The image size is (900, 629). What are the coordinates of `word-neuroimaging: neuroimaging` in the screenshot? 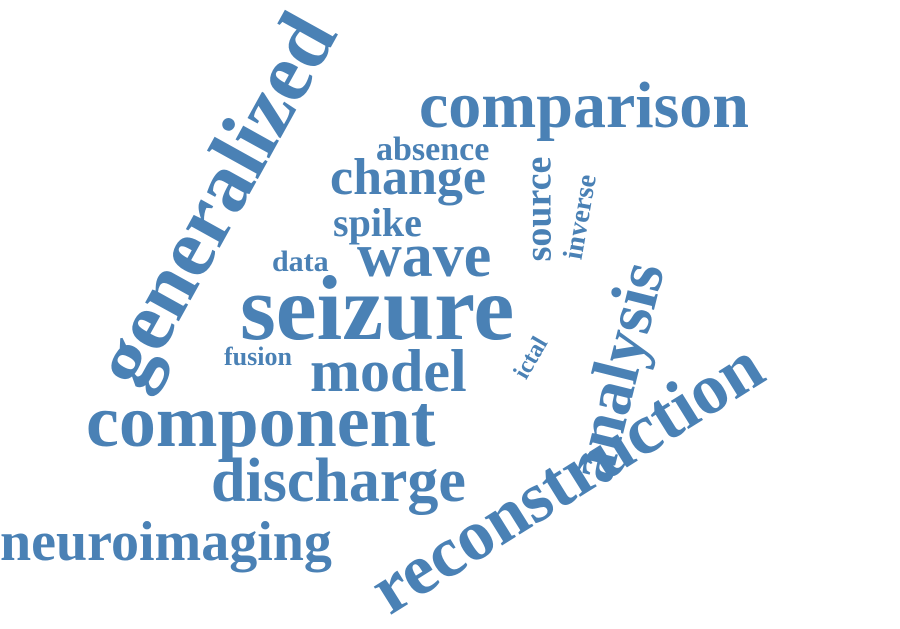 It's located at (166, 542).